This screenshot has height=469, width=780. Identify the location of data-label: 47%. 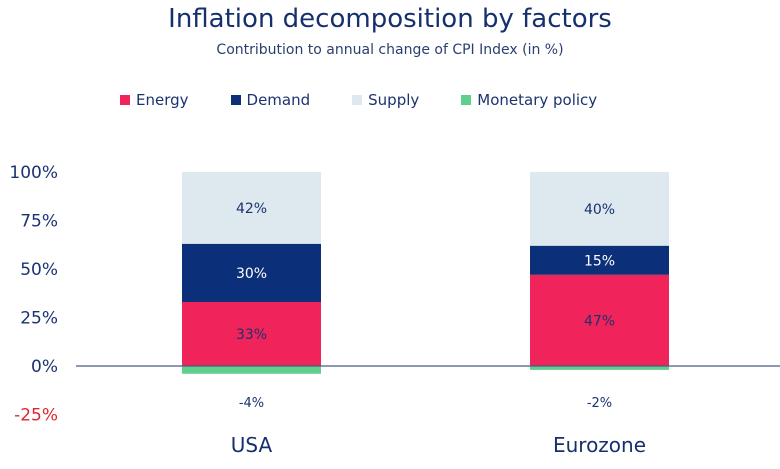
(599, 321).